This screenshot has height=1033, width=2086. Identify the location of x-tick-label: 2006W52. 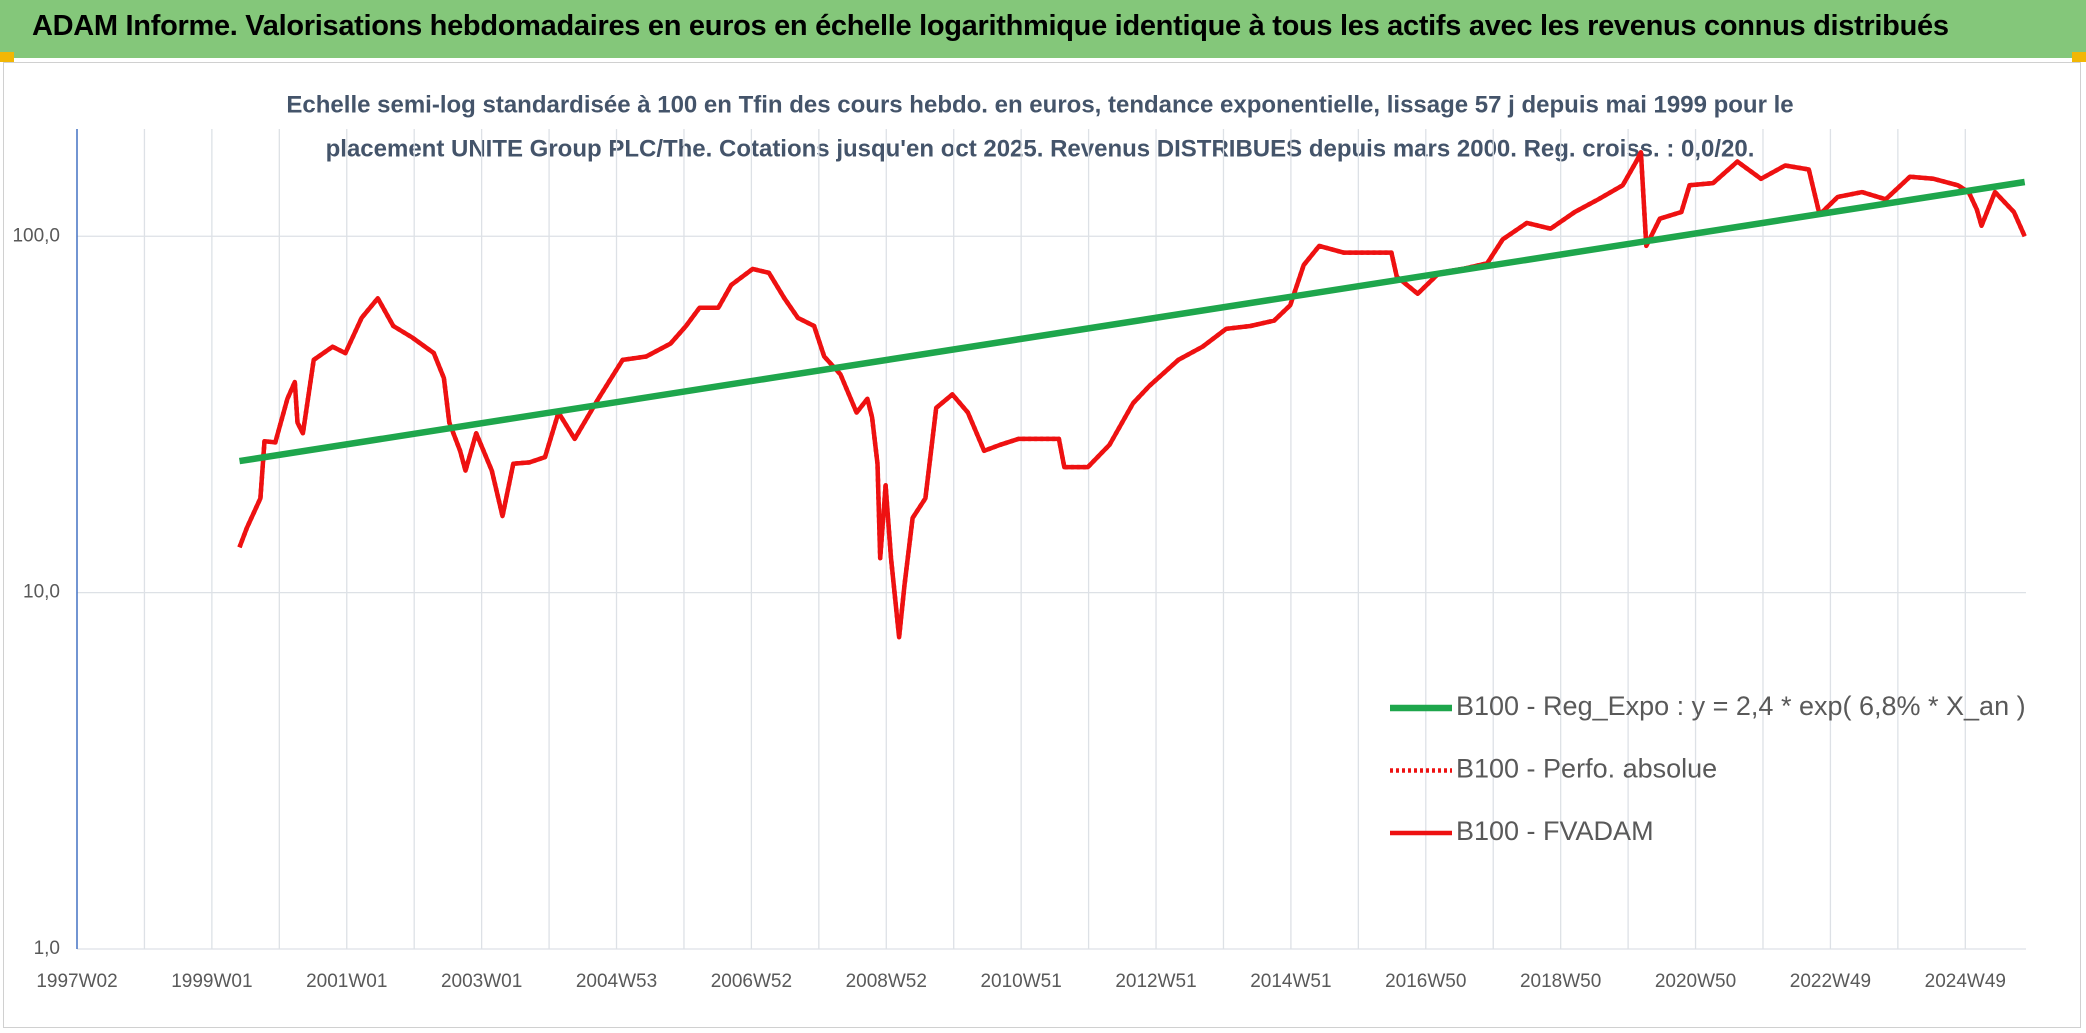
(751, 981).